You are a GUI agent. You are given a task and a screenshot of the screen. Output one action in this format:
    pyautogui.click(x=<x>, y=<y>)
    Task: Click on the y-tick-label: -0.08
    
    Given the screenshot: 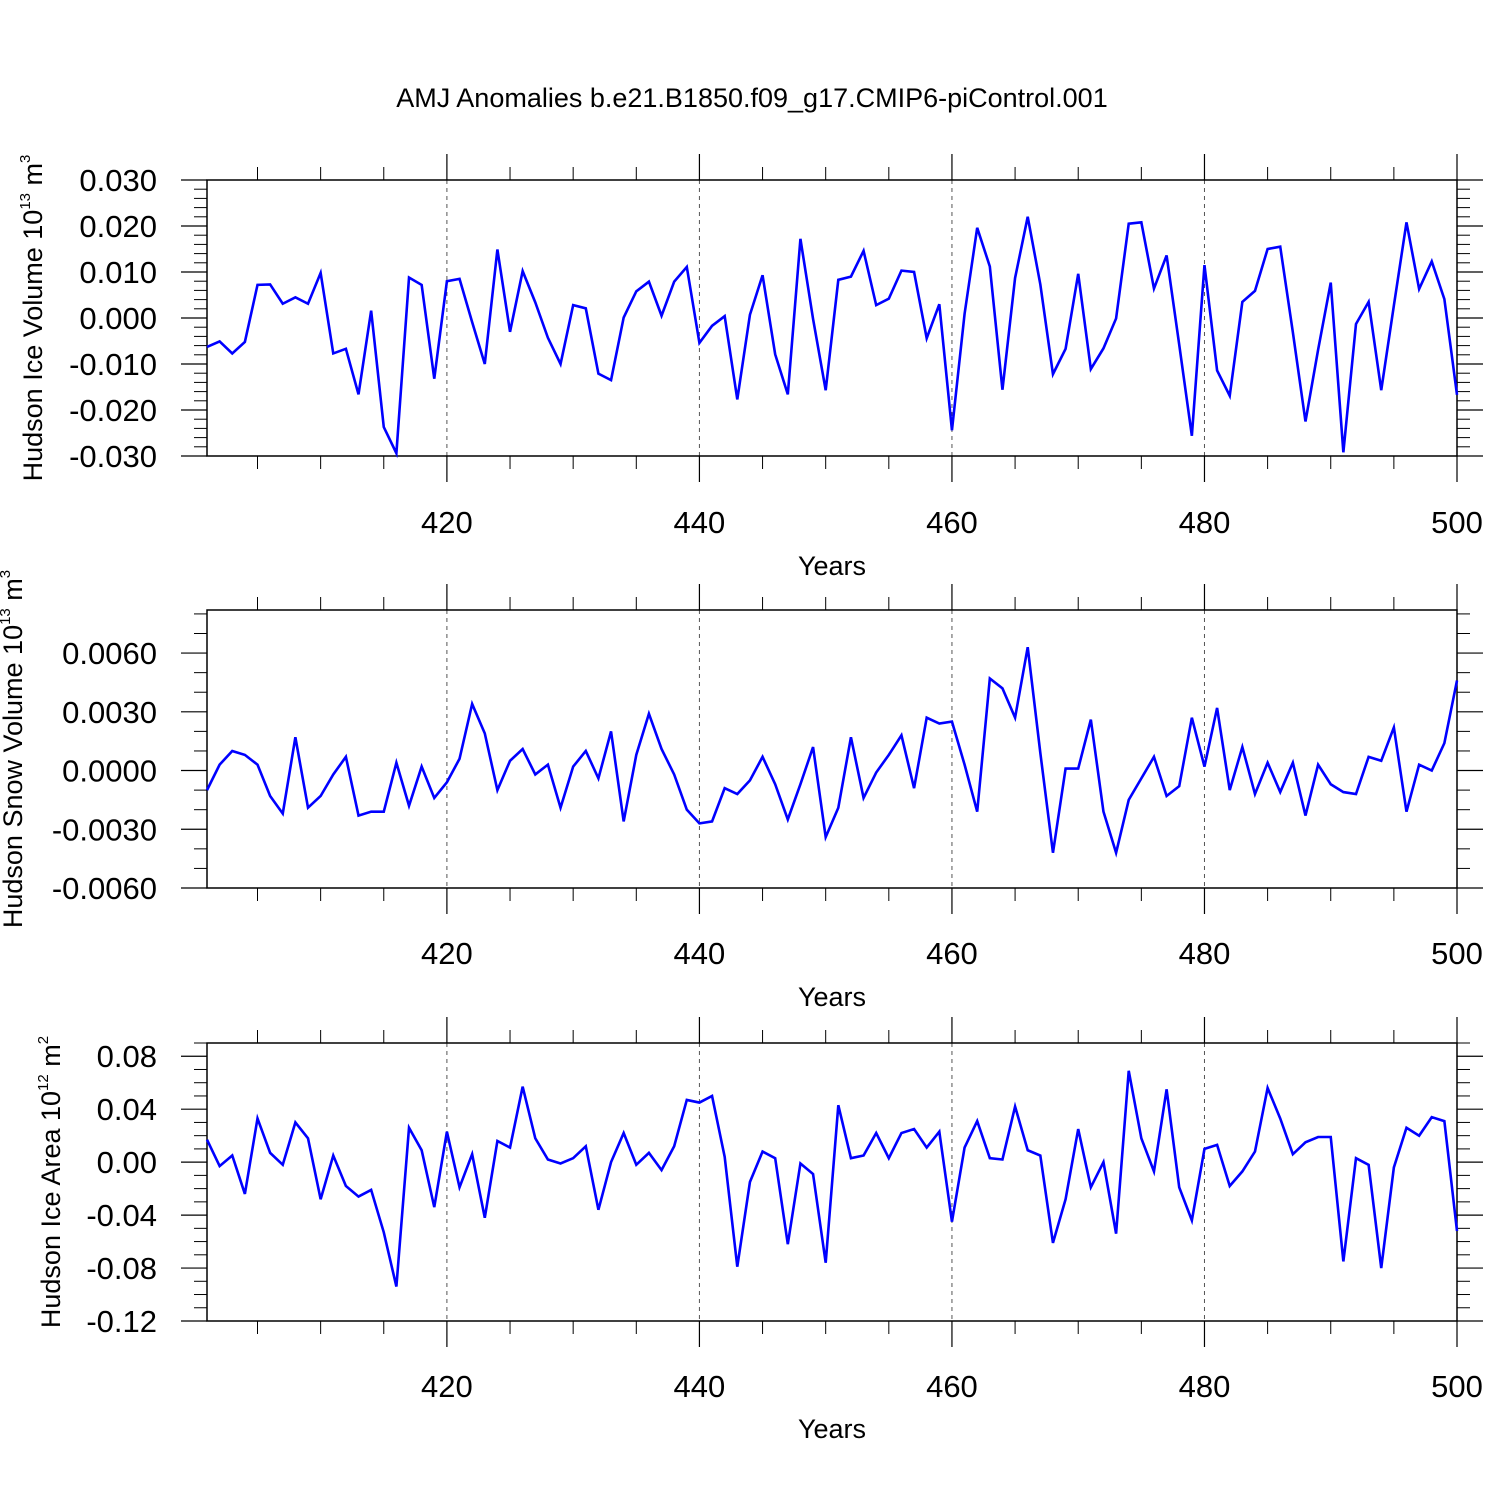 What is the action you would take?
    pyautogui.click(x=121, y=1268)
    